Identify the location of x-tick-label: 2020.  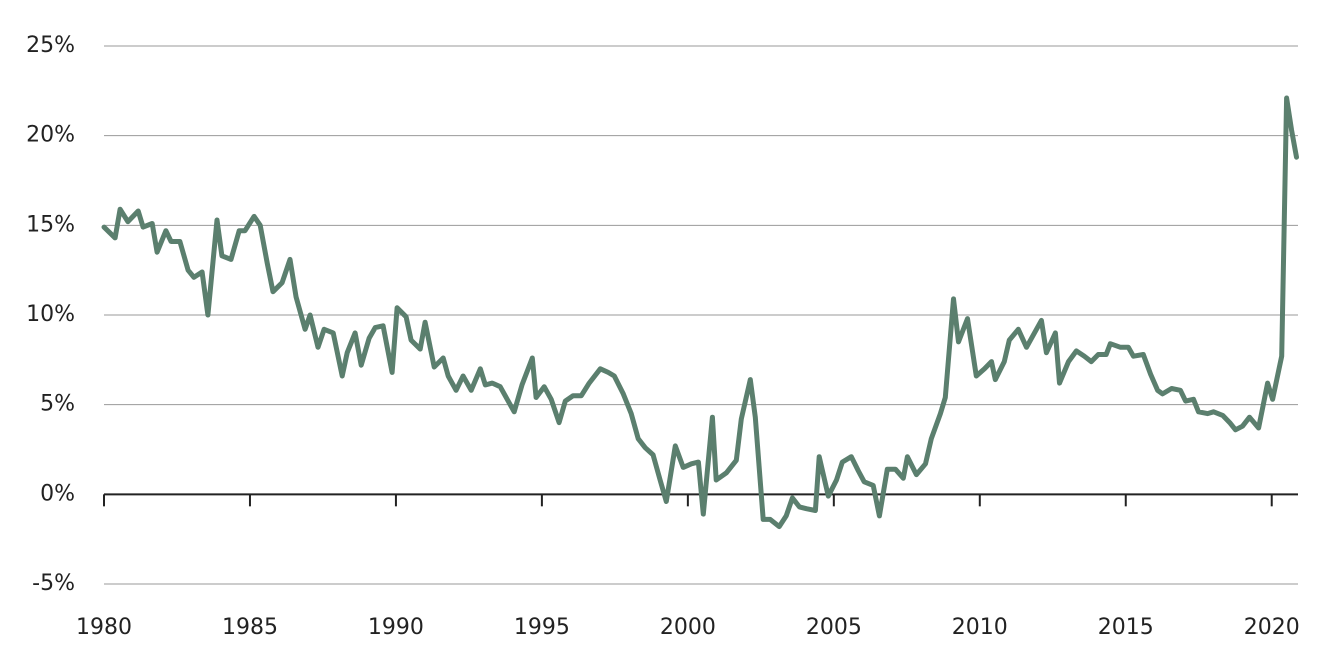
(1272, 627).